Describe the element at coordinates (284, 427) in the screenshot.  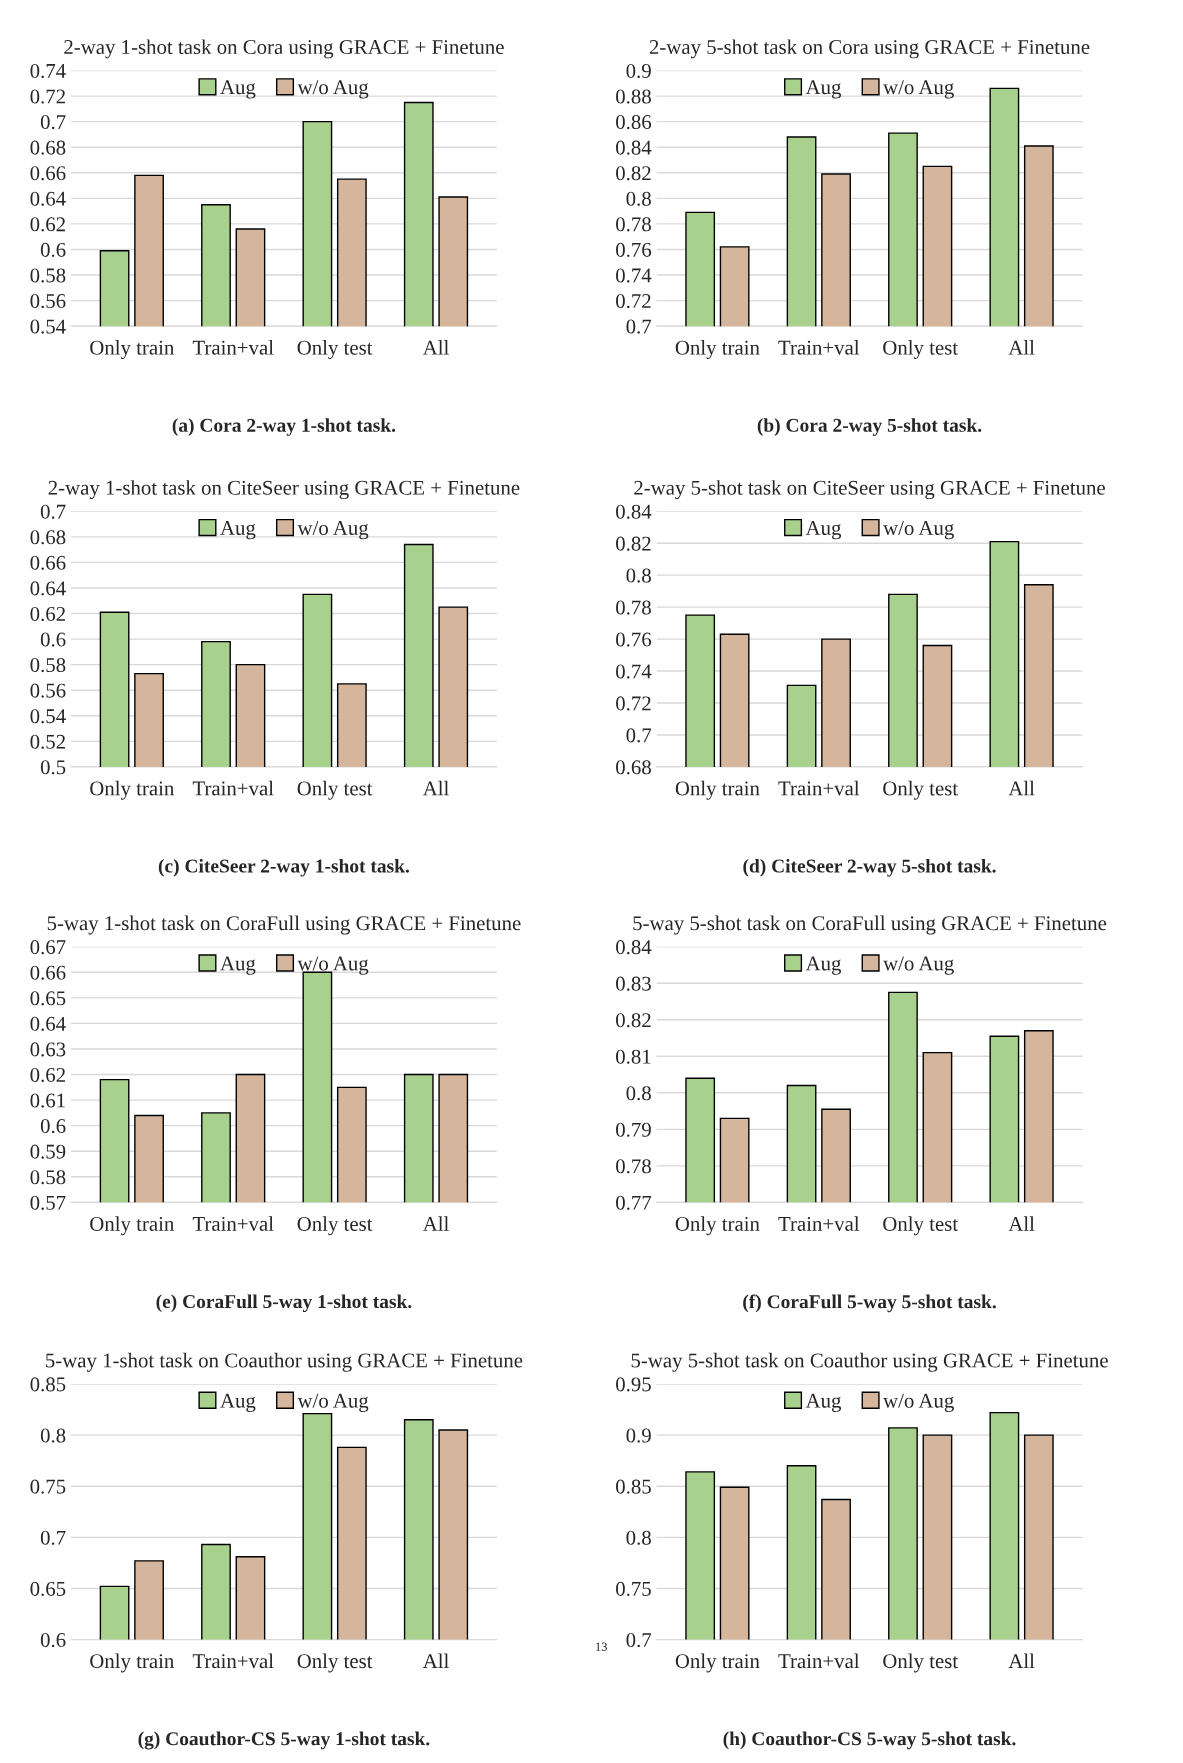
I see `text: (a) Cora 2-way 1-shot task.` at that location.